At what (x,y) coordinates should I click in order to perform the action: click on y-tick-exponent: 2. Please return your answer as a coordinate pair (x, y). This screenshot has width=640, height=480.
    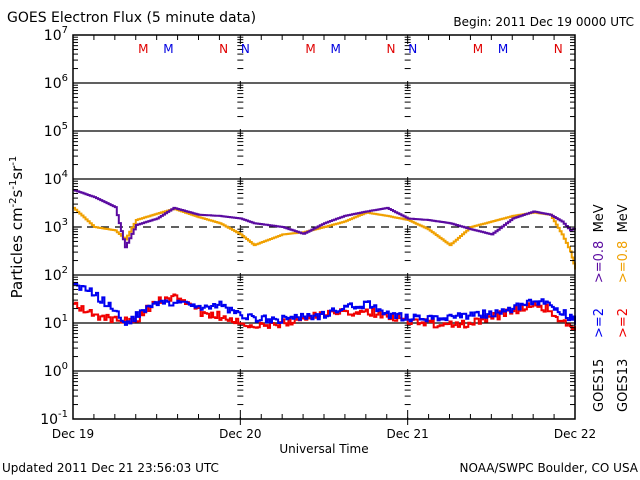
    Looking at the image, I should click on (65, 270).